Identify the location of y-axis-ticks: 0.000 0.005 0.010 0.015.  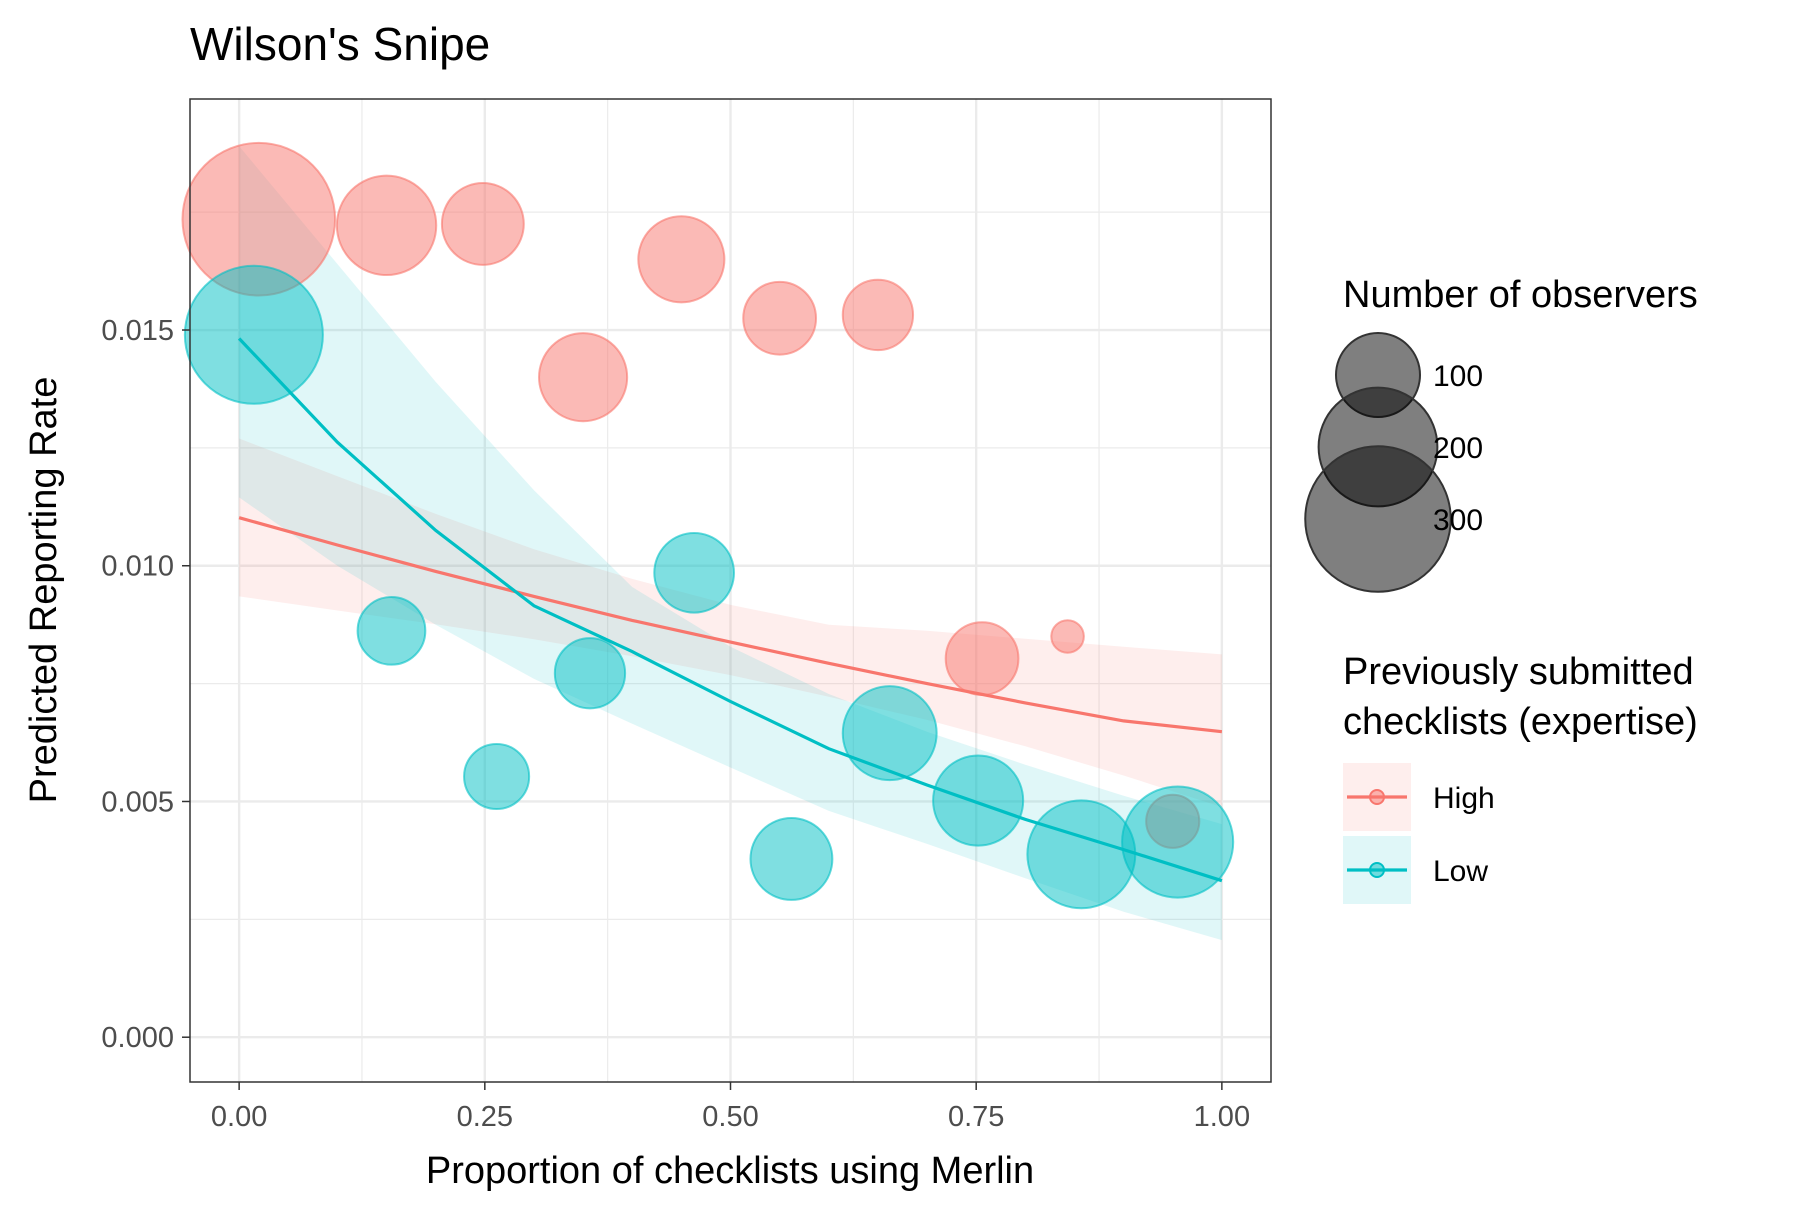
(145, 684).